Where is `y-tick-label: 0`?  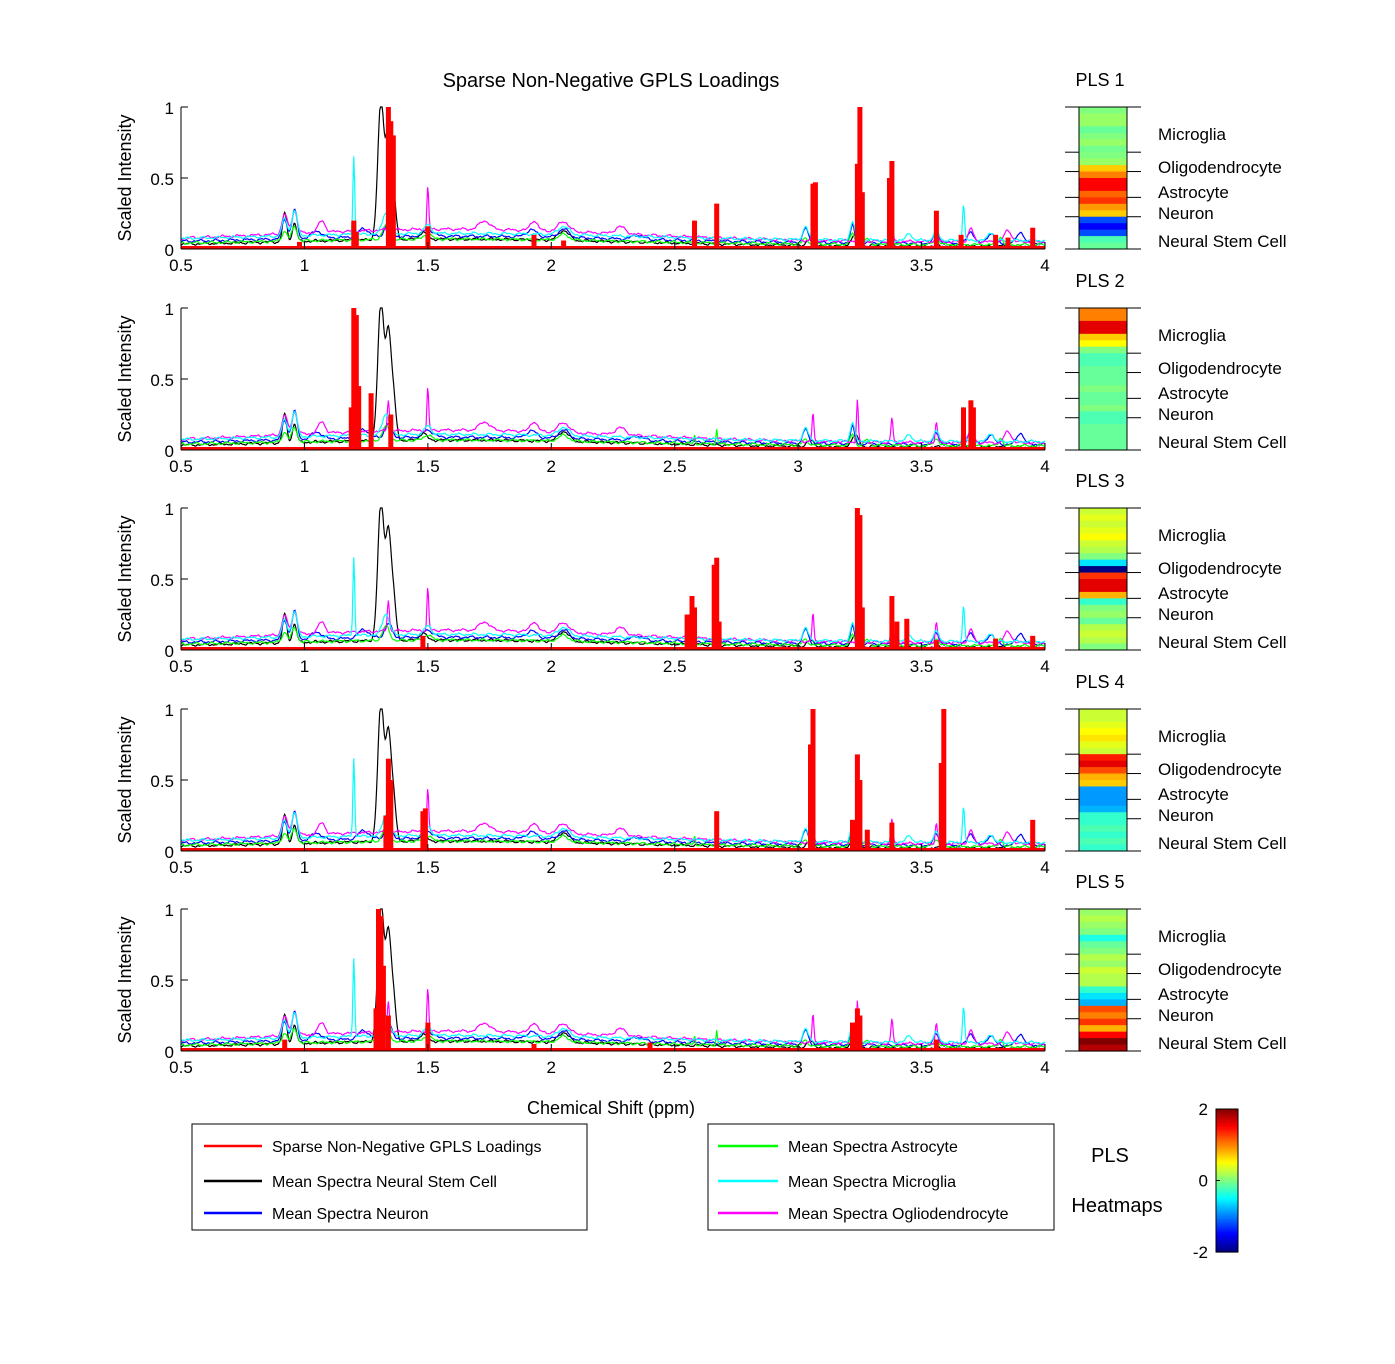
y-tick-label: 0 is located at coordinates (169, 852).